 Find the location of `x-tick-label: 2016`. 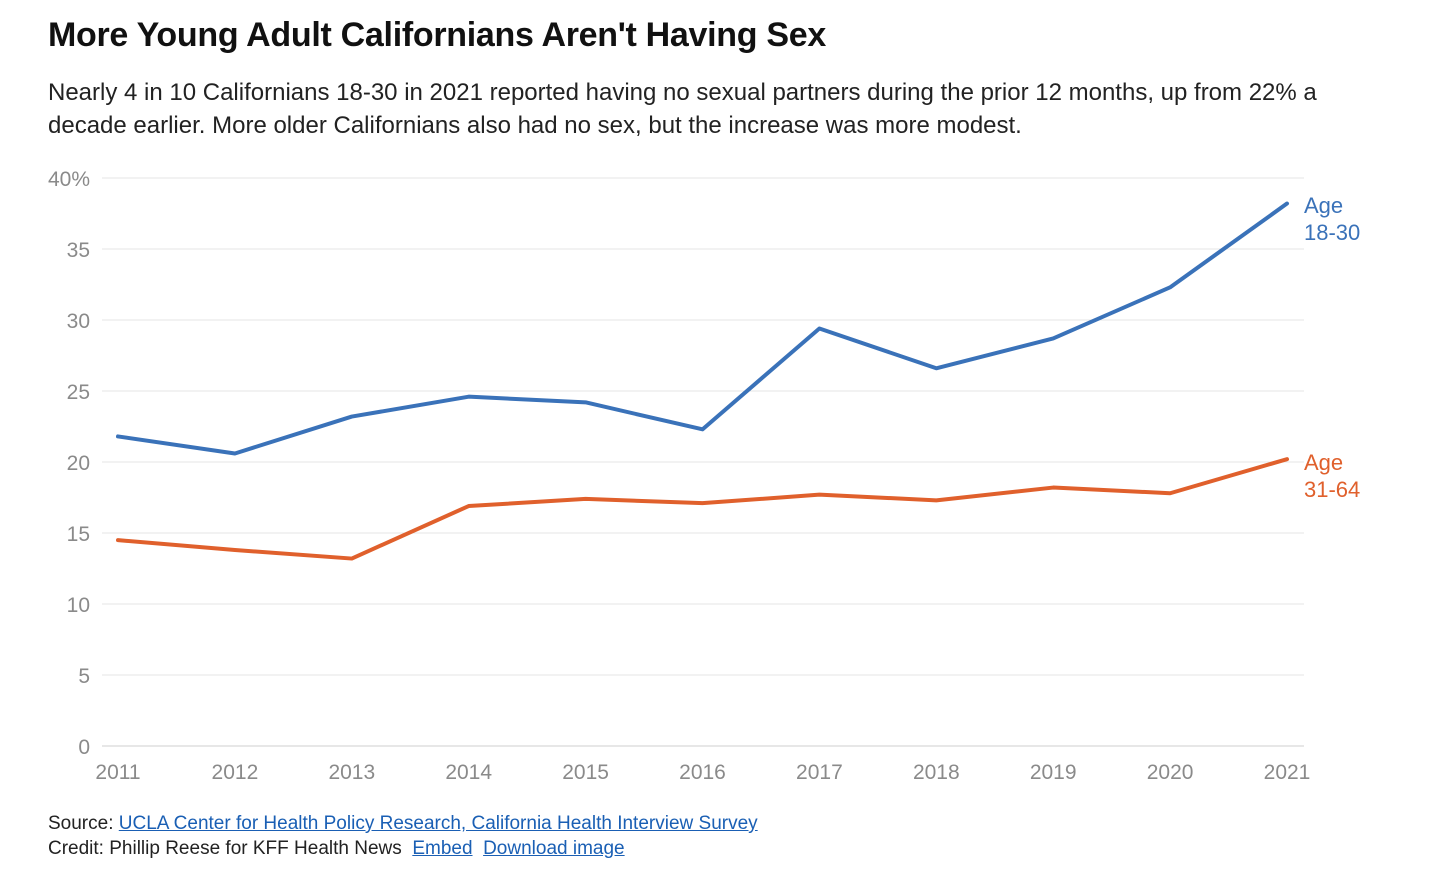

x-tick-label: 2016 is located at coordinates (702, 772).